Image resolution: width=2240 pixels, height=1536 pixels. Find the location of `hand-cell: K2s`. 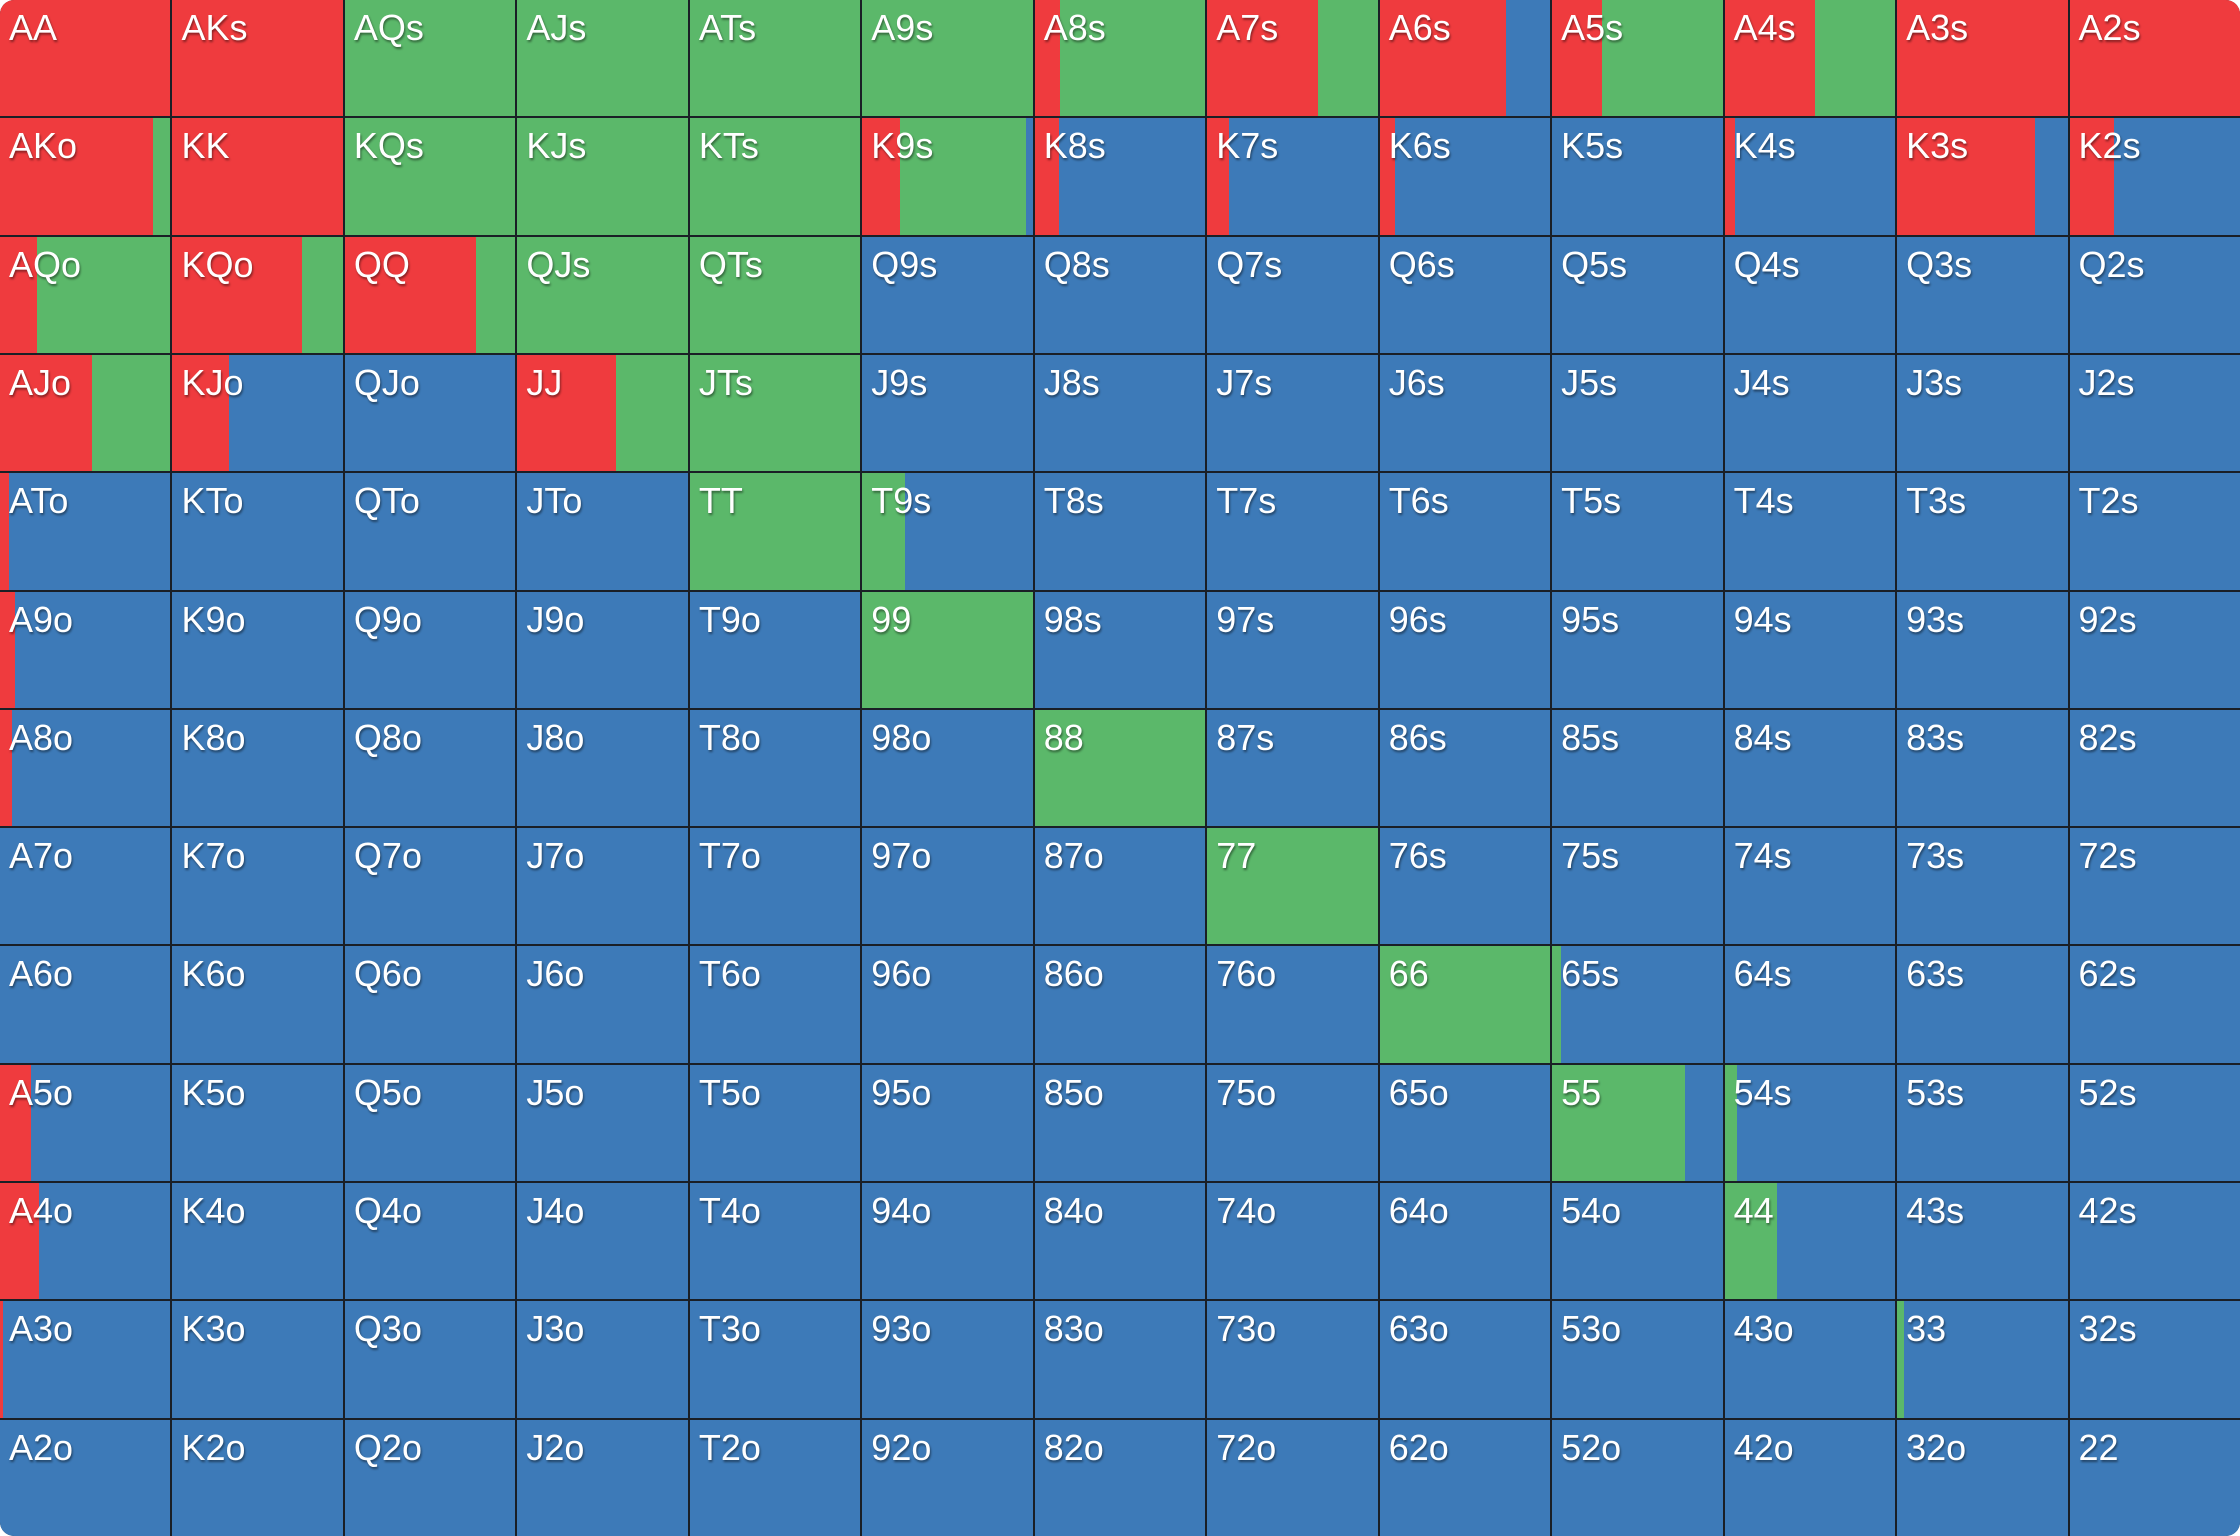

hand-cell: K2s is located at coordinates (2154, 176).